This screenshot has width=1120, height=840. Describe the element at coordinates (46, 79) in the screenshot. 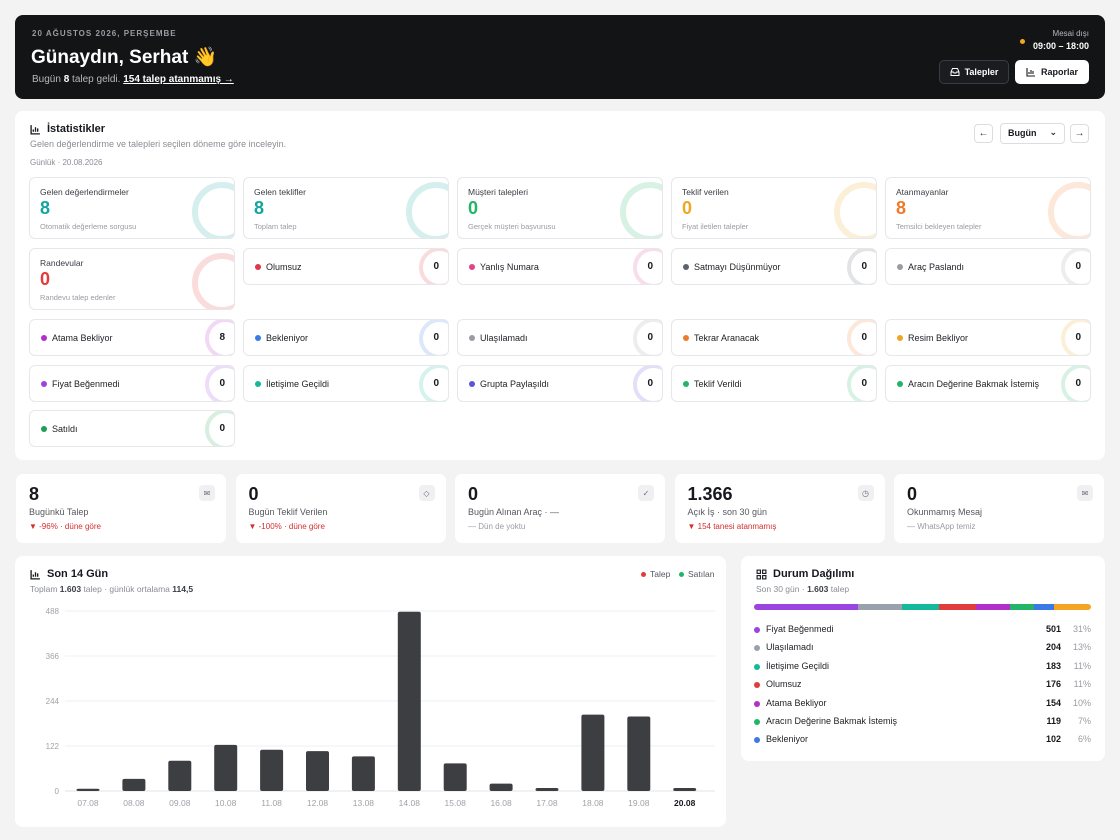

I see `summary-prefix: Bugün` at that location.